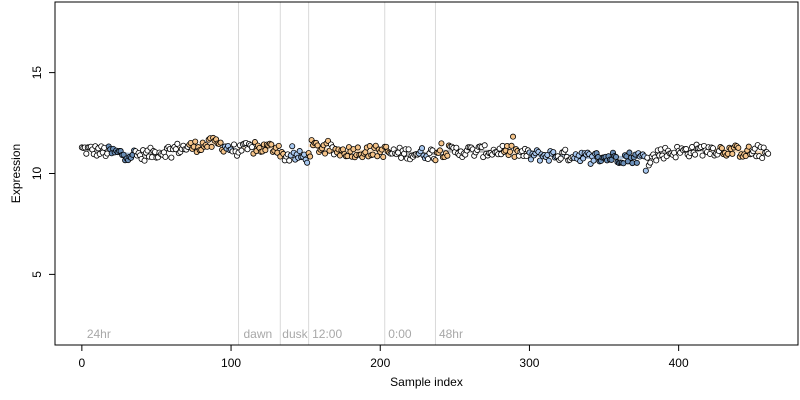  What do you see at coordinates (380, 363) in the screenshot?
I see `x-tick-label-2: 200` at bounding box center [380, 363].